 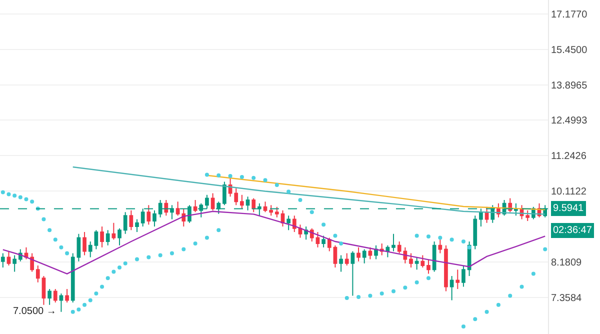 I want to click on y-tick-label: 13.8965, so click(x=569, y=86).